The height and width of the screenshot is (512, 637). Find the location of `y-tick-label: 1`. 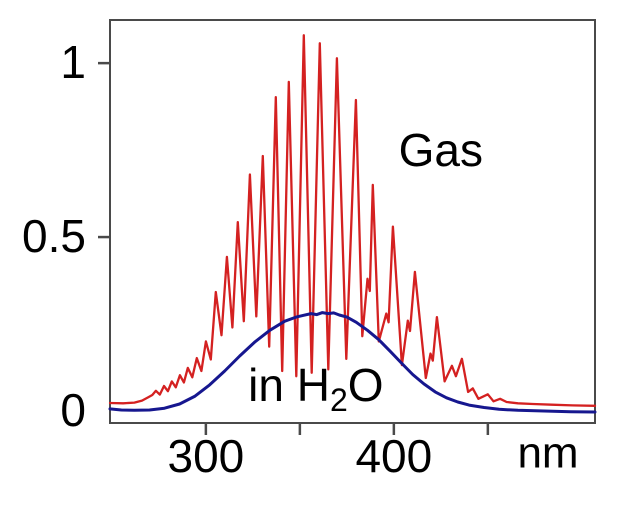

y-tick-label: 1 is located at coordinates (73, 62).